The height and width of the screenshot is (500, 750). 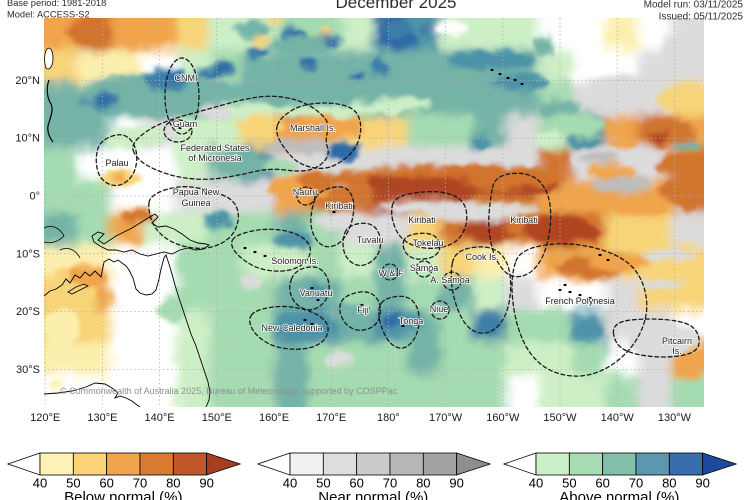 I want to click on svg-text: 150°W, so click(x=560, y=418).